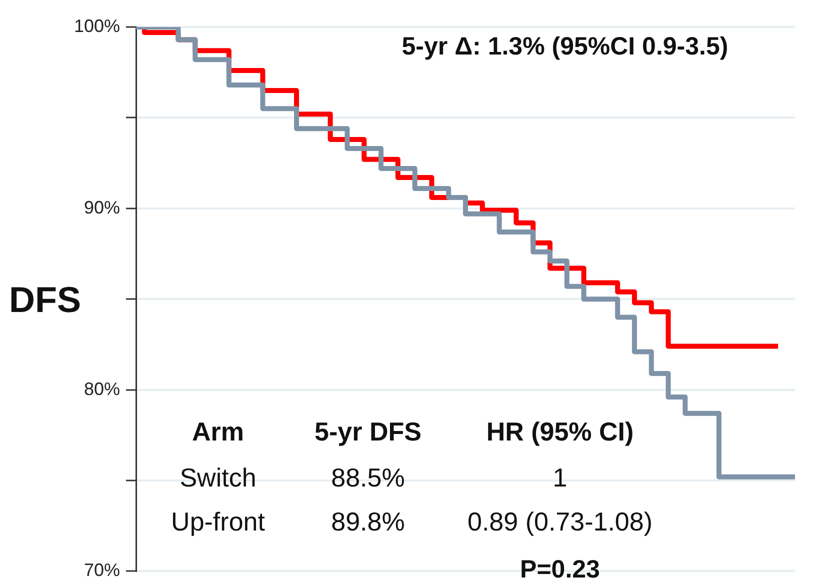 This screenshot has height=588, width=821. Describe the element at coordinates (218, 522) in the screenshot. I see `annotation: Up-front` at that location.